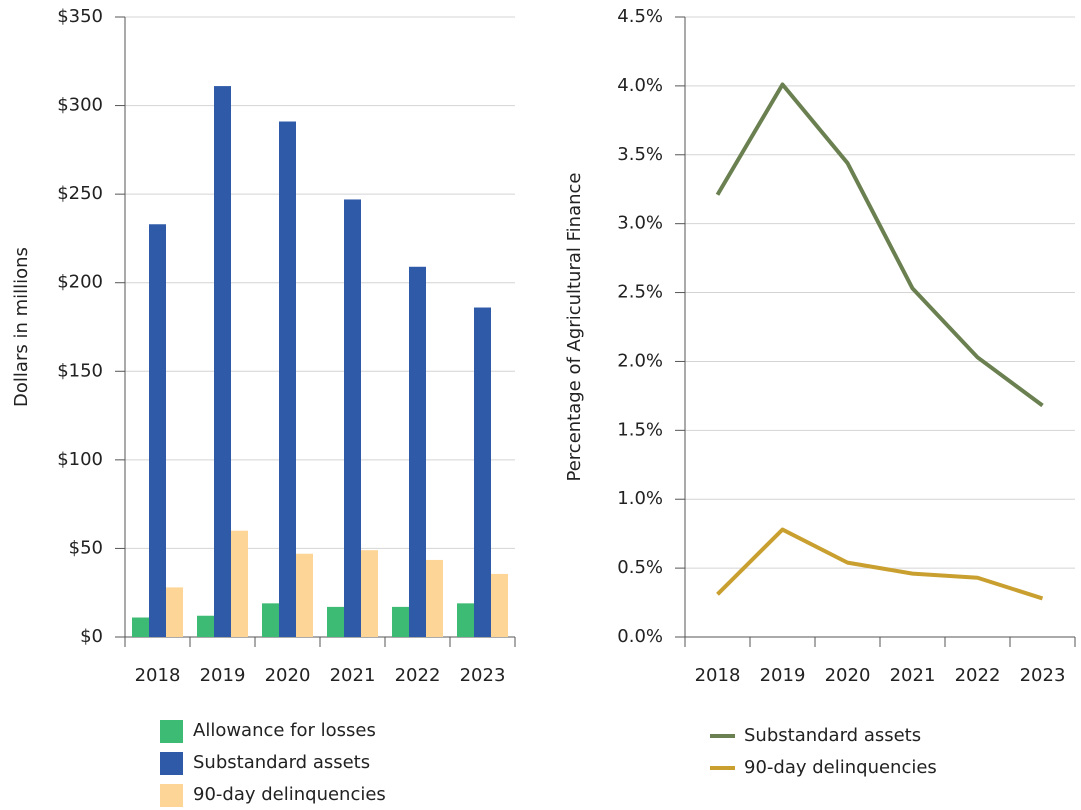 The image size is (1081, 810). Describe the element at coordinates (80, 370) in the screenshot. I see `y-tick-label: $150` at that location.